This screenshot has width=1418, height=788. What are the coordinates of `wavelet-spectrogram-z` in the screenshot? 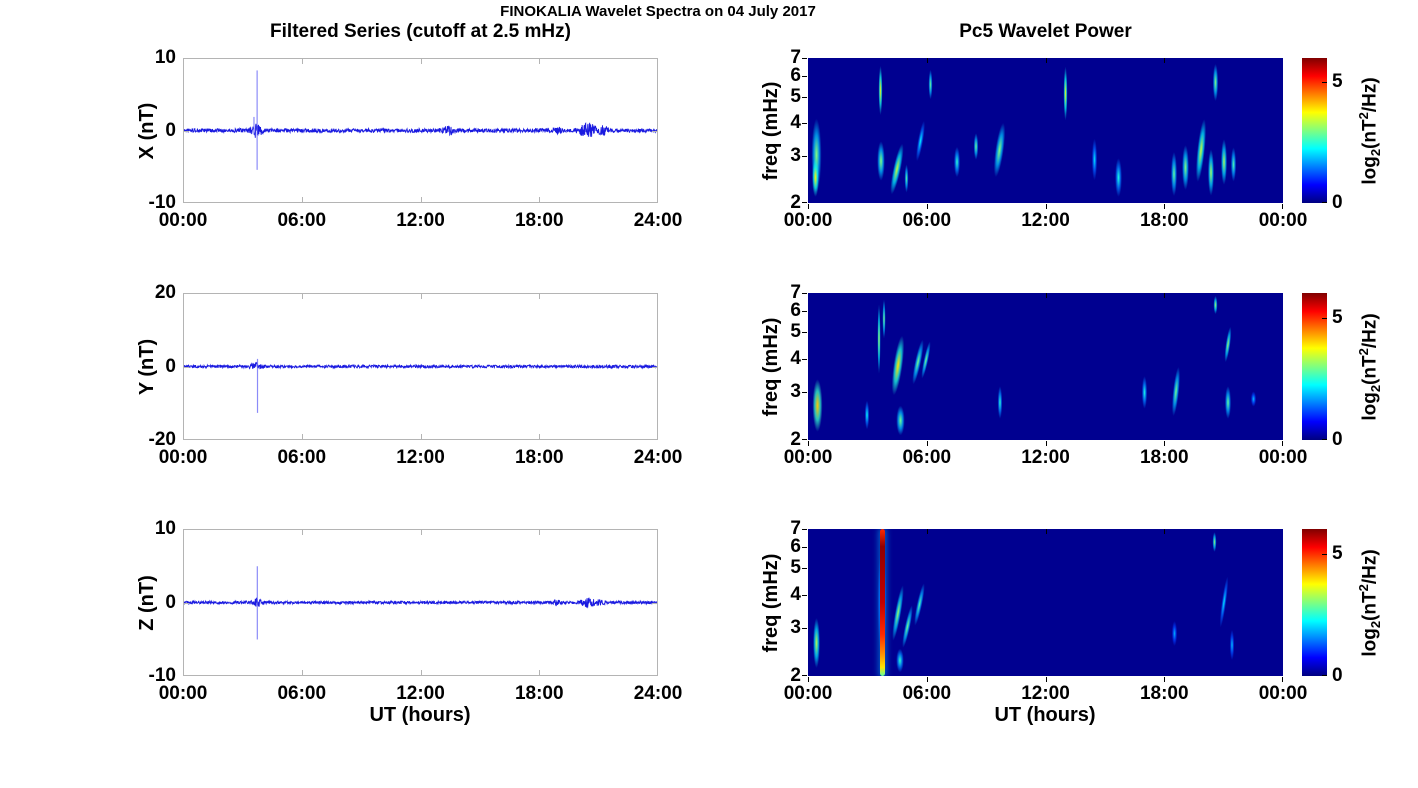 It's located at (1045, 602).